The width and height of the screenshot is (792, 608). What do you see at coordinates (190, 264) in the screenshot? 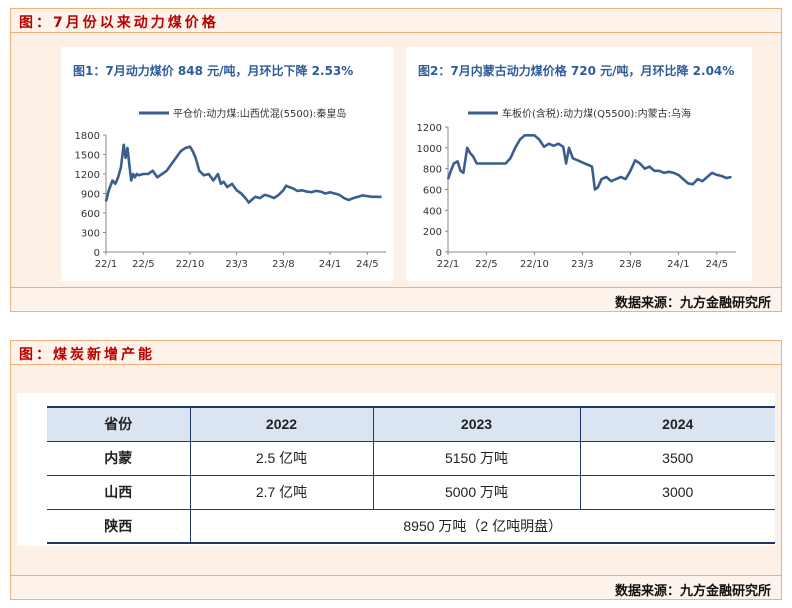
I see `x-tick-label: 22/10` at bounding box center [190, 264].